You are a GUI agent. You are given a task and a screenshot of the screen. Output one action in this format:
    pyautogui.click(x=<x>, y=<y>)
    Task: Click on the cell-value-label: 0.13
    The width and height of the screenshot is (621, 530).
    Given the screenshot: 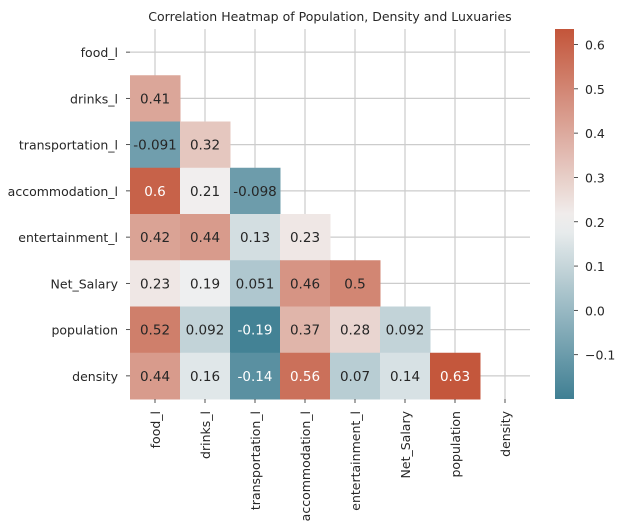 What is the action you would take?
    pyautogui.click(x=255, y=238)
    